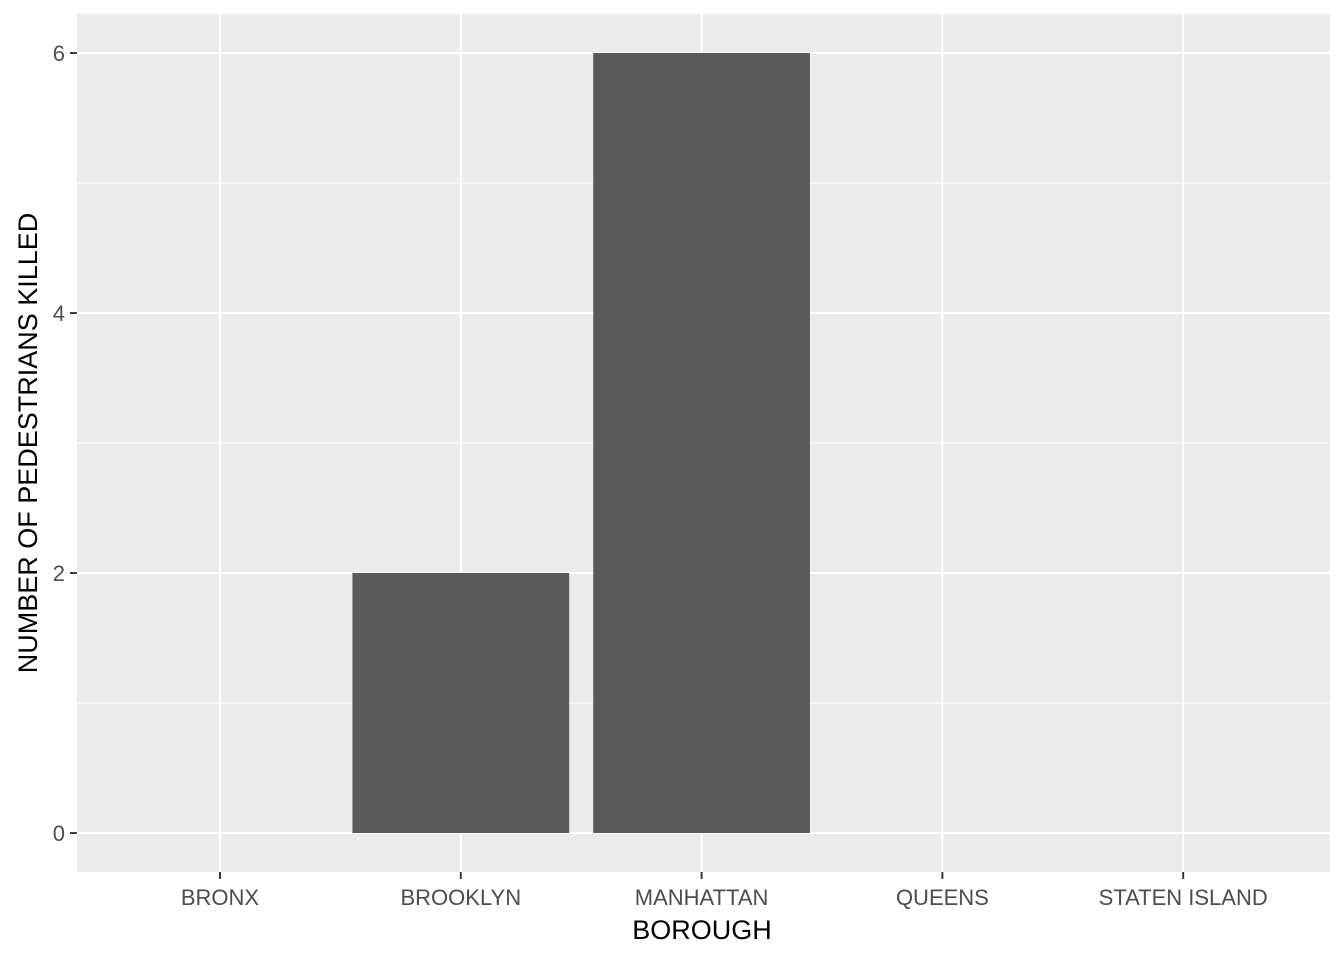 Image resolution: width=1344 pixels, height=960 pixels. Describe the element at coordinates (460, 897) in the screenshot. I see `x-tick-label: BROOKLYN` at that location.